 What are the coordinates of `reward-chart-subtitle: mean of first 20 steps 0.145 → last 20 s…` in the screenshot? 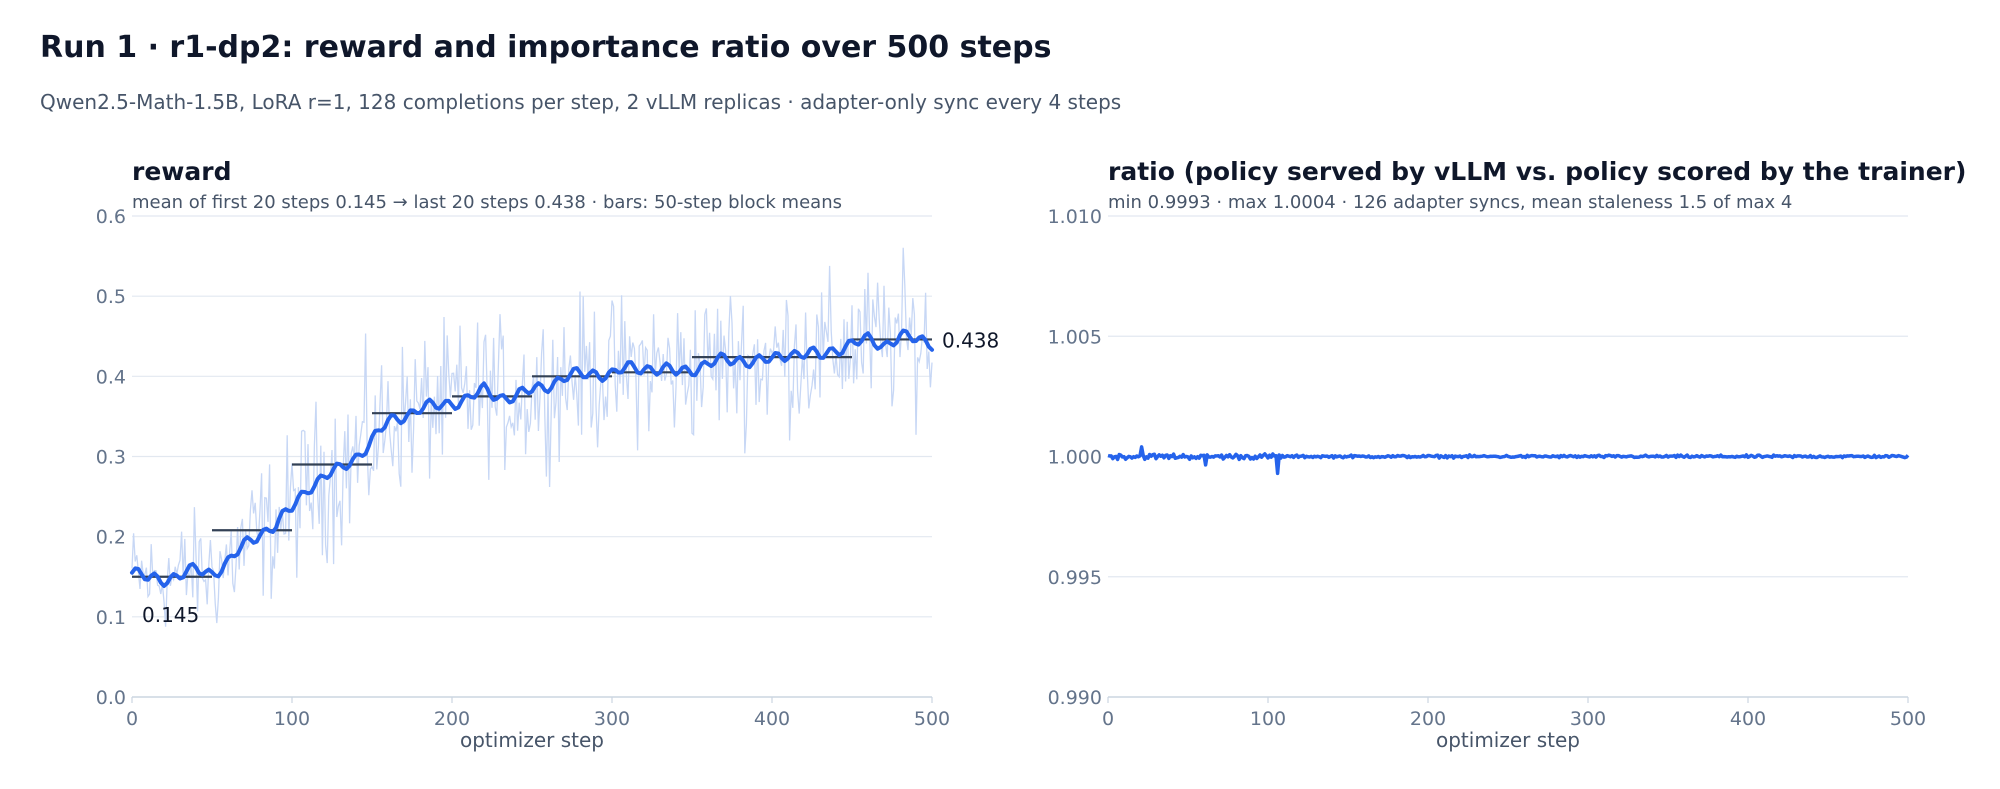 It's located at (487, 202).